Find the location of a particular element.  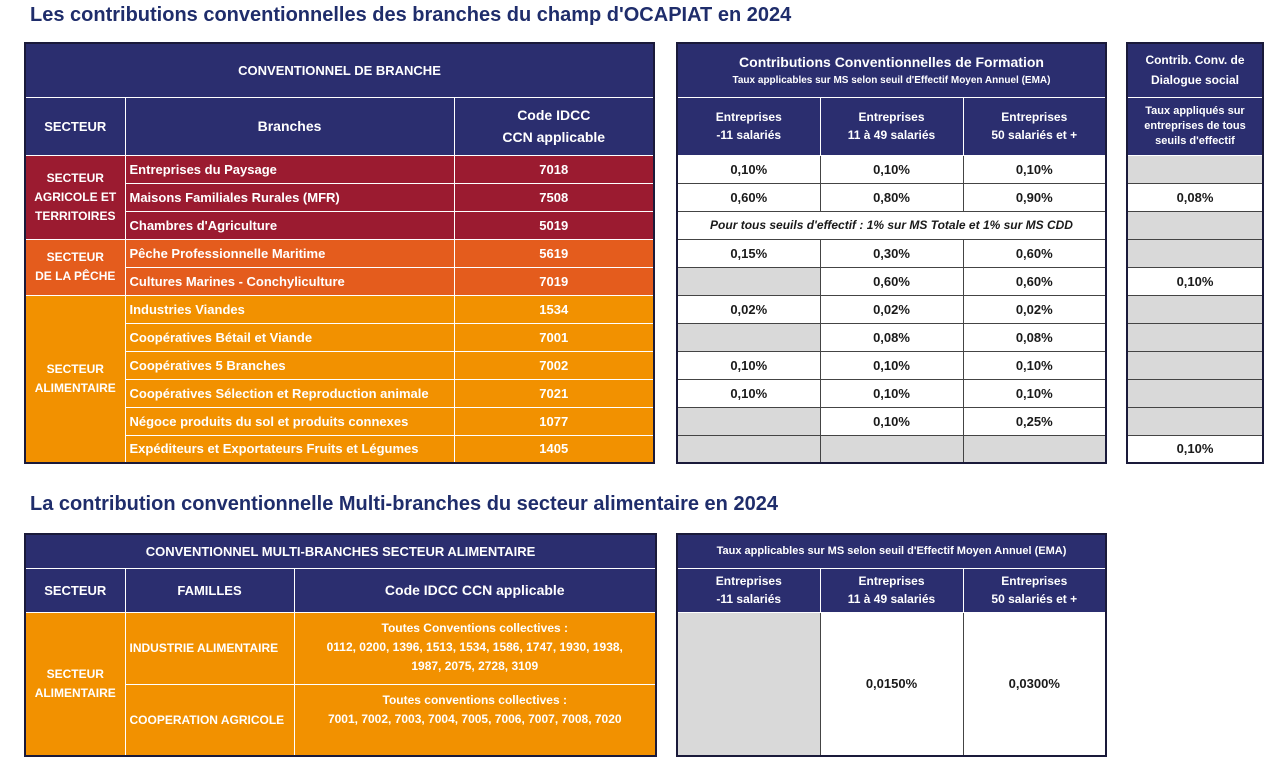

branch-table-header: CONVENTIONNEL DE BRANCHE is located at coordinates (339, 70).